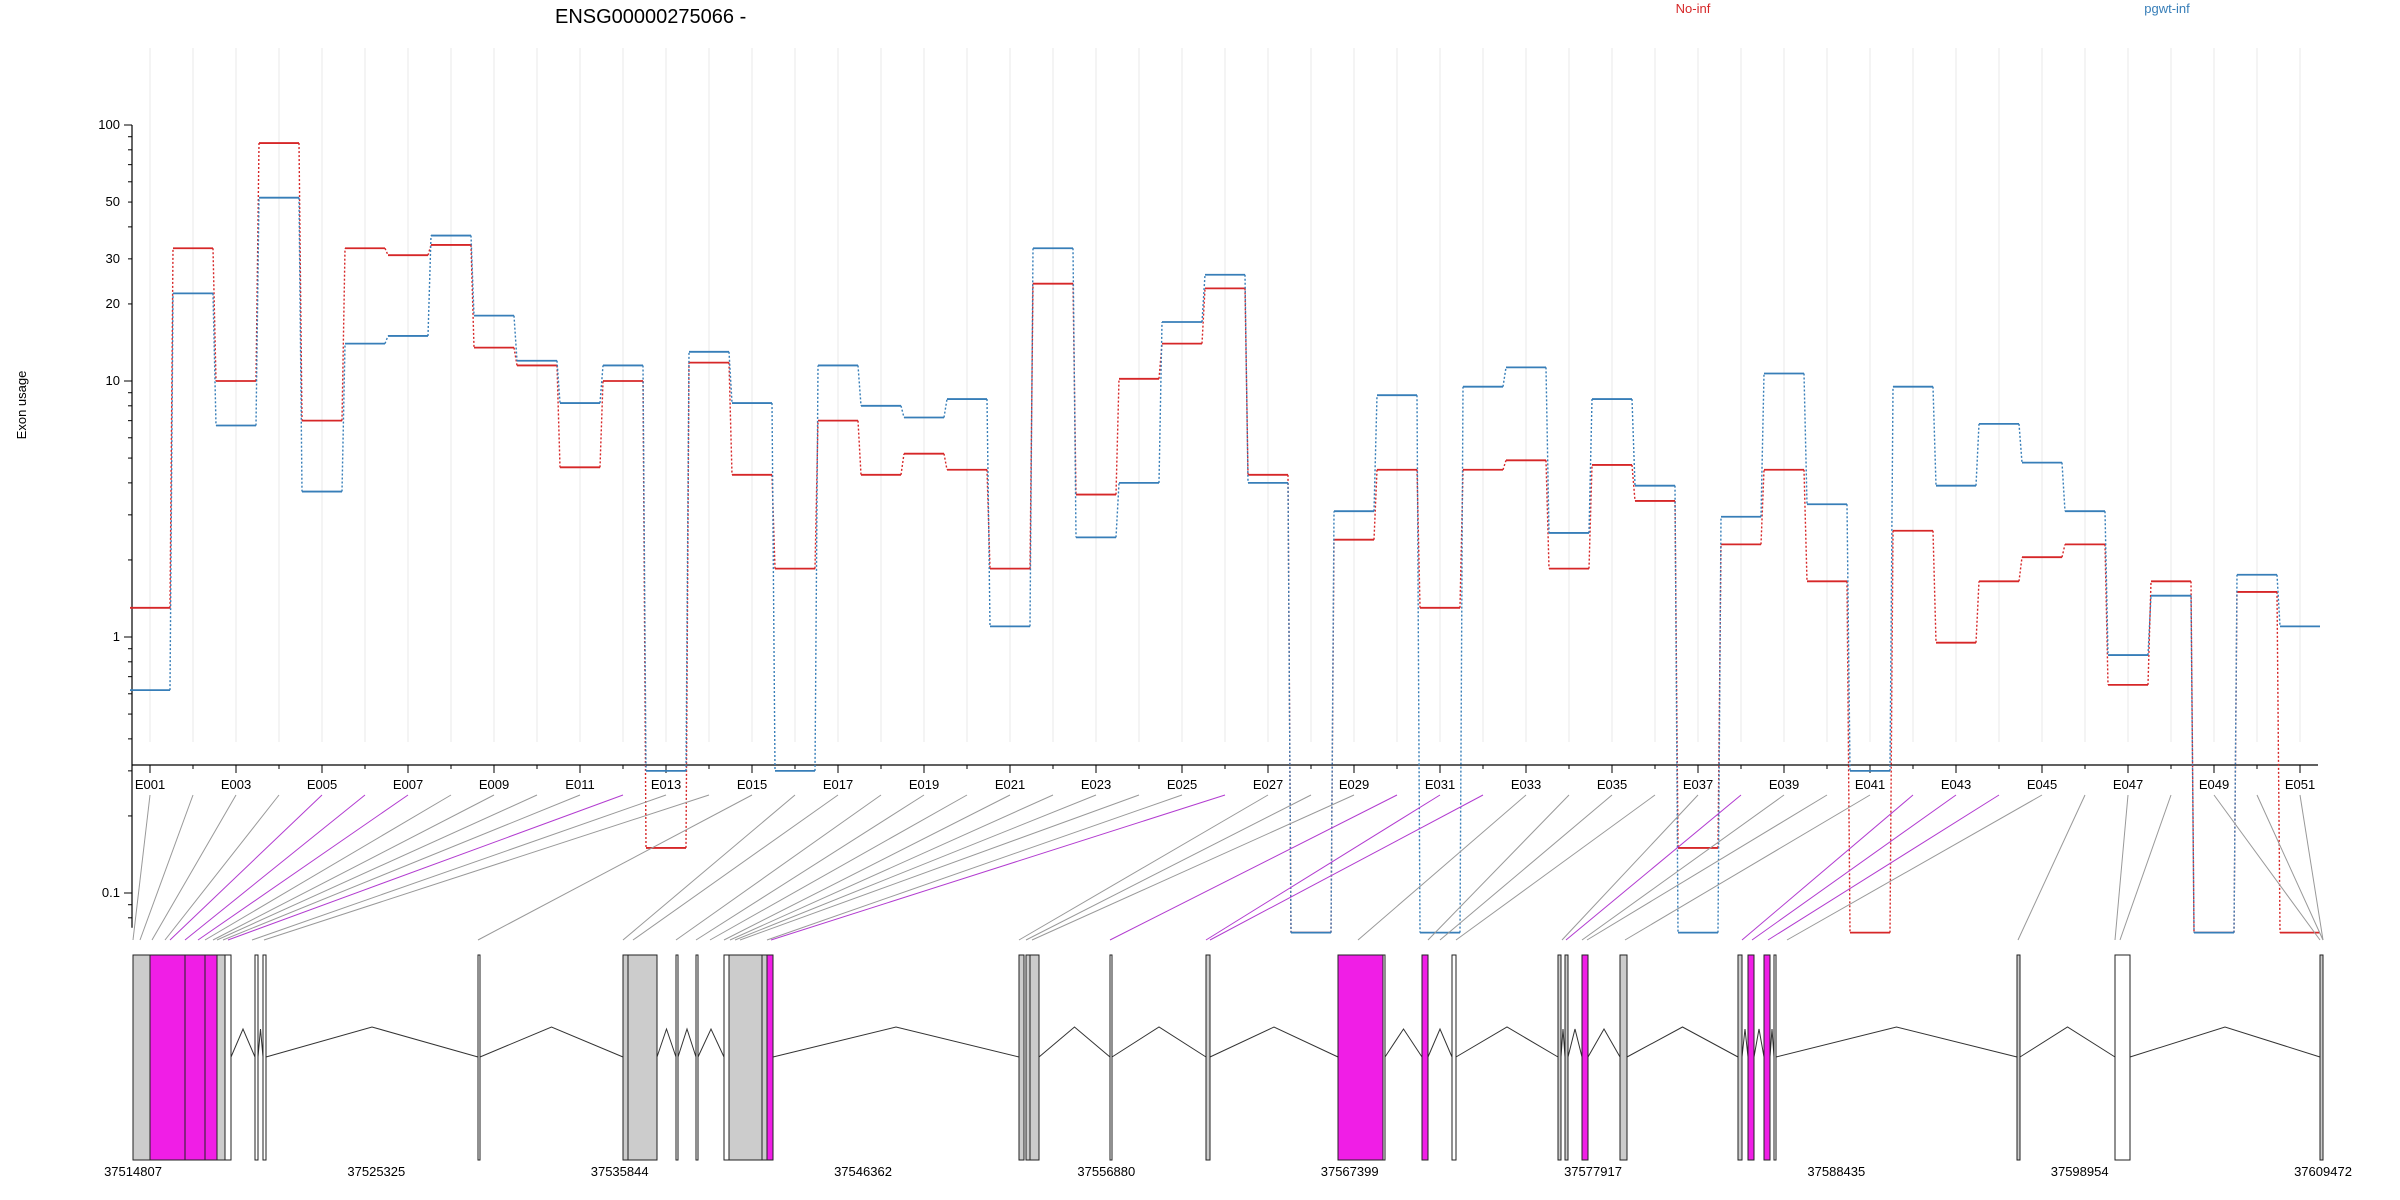 The height and width of the screenshot is (1200, 2400). Describe the element at coordinates (650, 17) in the screenshot. I see `chart-title: ENSG00000275066 -` at that location.